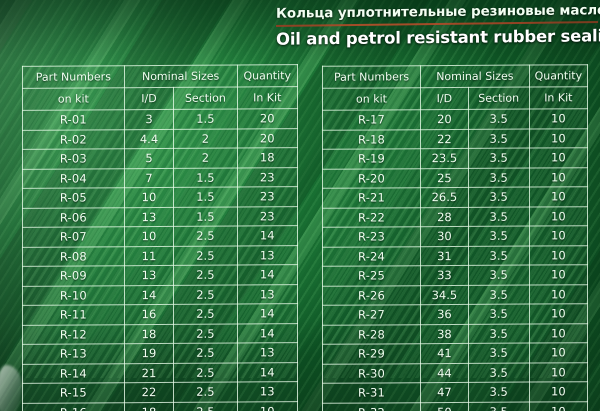 This screenshot has width=600, height=411. What do you see at coordinates (73, 178) in the screenshot?
I see `cell-part-number: R-04` at bounding box center [73, 178].